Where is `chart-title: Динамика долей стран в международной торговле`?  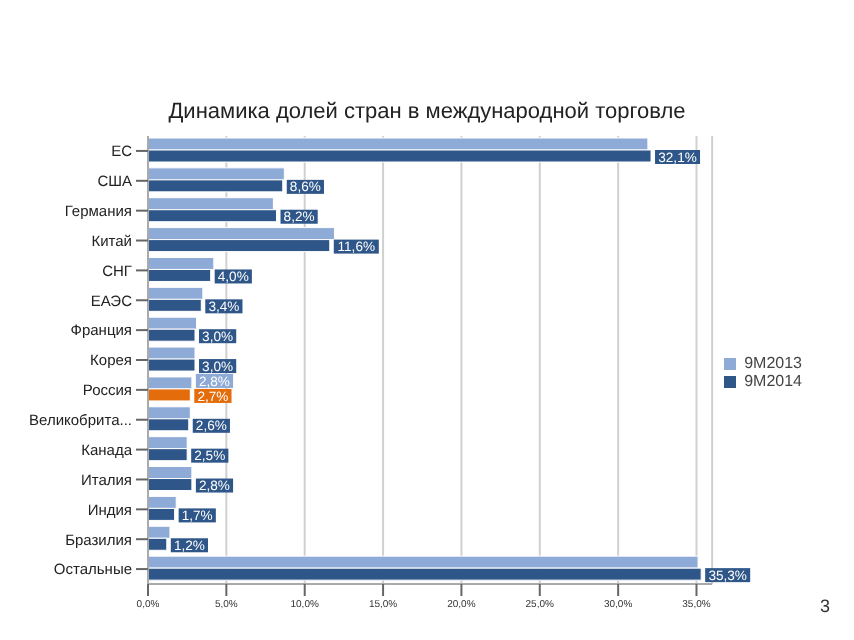 chart-title: Динамика долей стран в международной торговле is located at coordinates (427, 112).